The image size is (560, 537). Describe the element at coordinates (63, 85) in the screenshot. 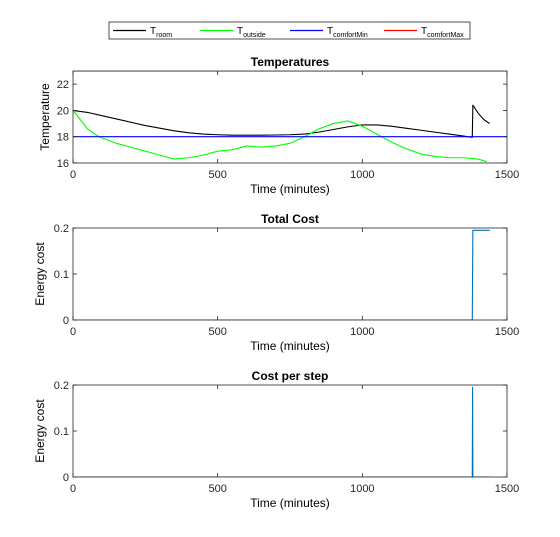

I see `y-tick-label: 22` at that location.